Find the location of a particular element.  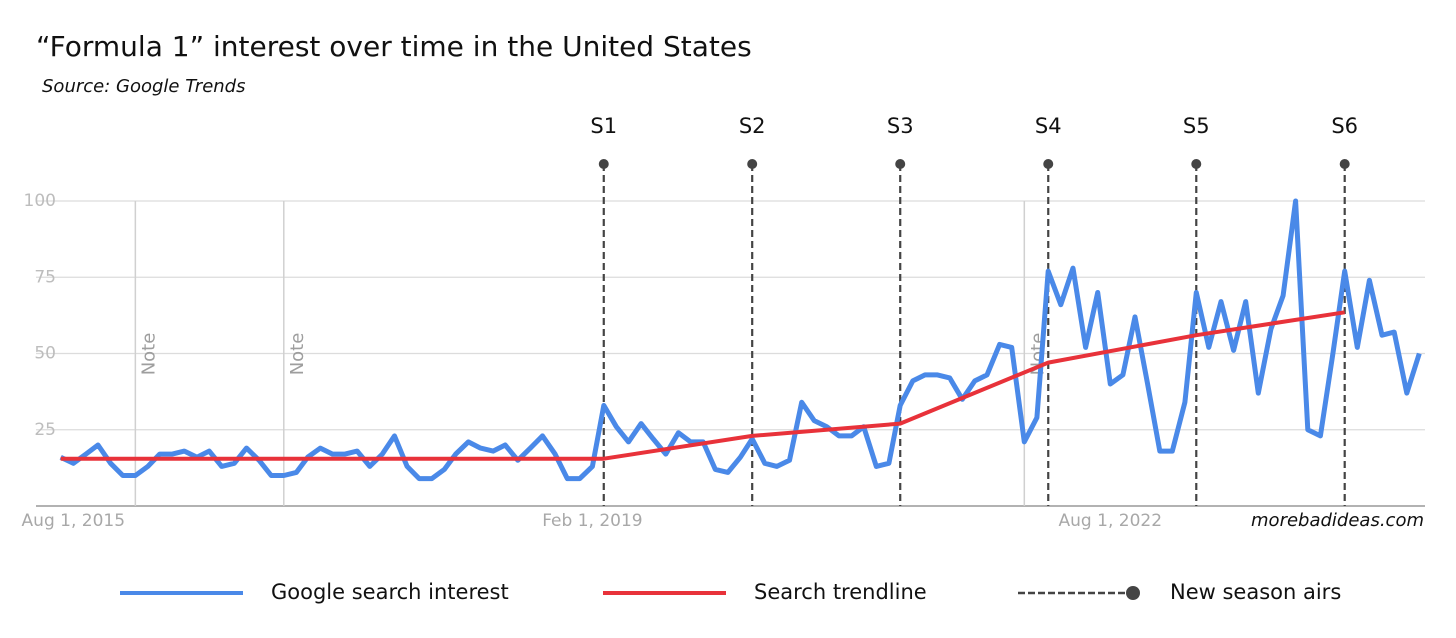

y-tick-label: 75 is located at coordinates (45, 277).